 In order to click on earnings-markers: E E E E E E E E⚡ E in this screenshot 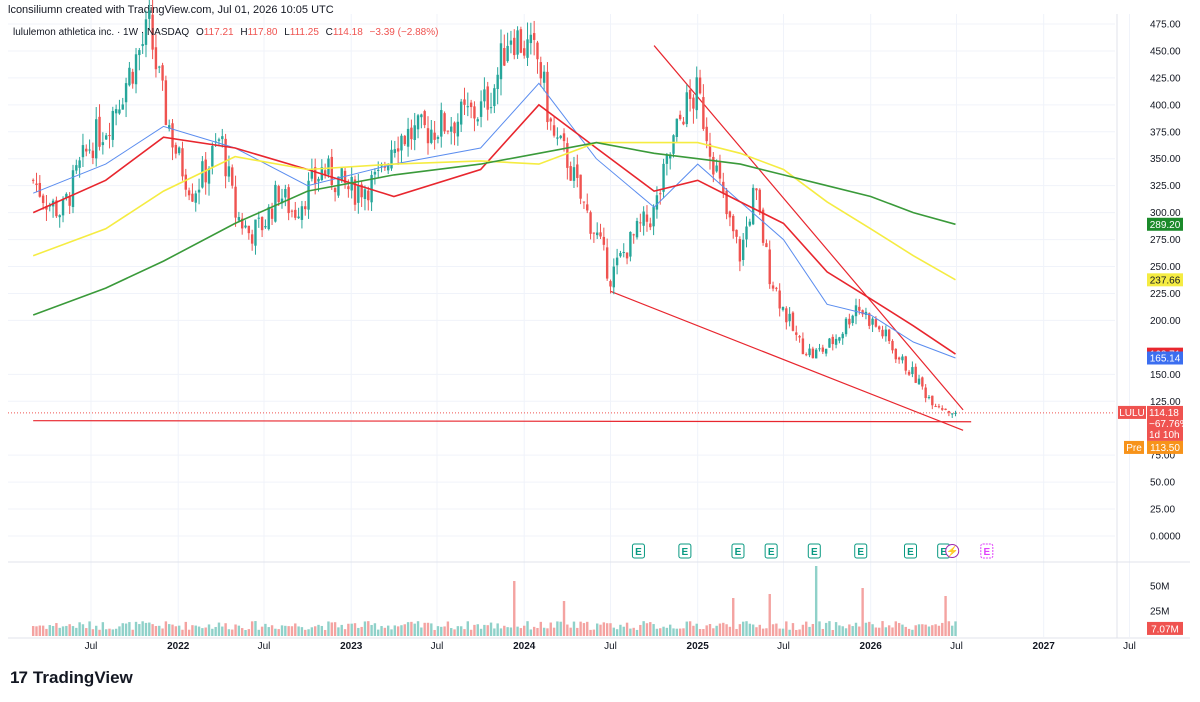, I will do `click(812, 551)`.